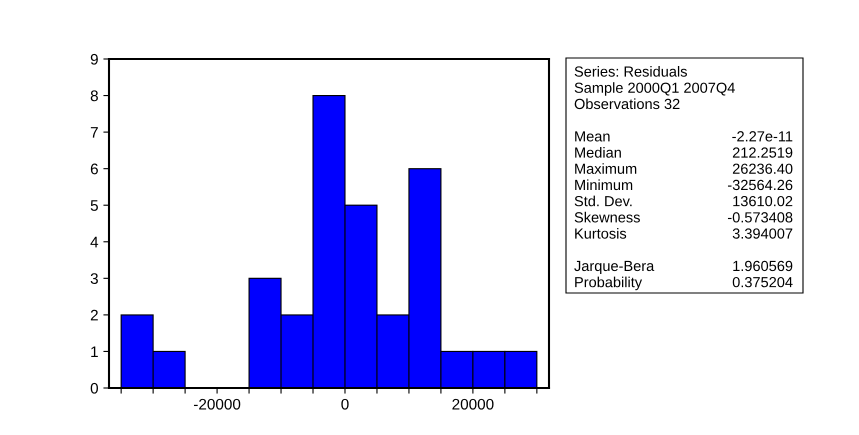  Describe the element at coordinates (94, 205) in the screenshot. I see `y-tick-label: 5` at that location.